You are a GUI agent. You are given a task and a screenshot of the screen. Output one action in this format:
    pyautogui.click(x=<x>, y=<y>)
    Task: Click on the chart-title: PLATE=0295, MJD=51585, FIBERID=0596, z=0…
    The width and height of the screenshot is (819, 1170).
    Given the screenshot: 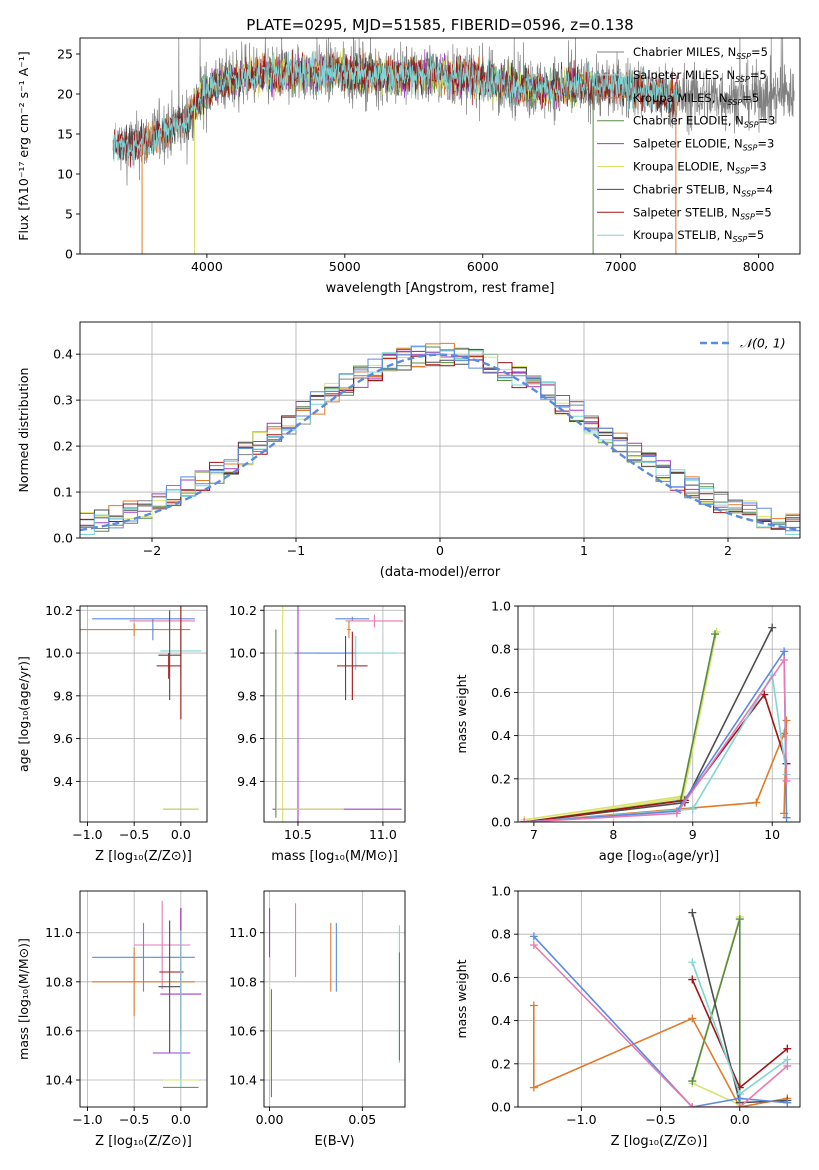 What is the action you would take?
    pyautogui.click(x=439, y=25)
    